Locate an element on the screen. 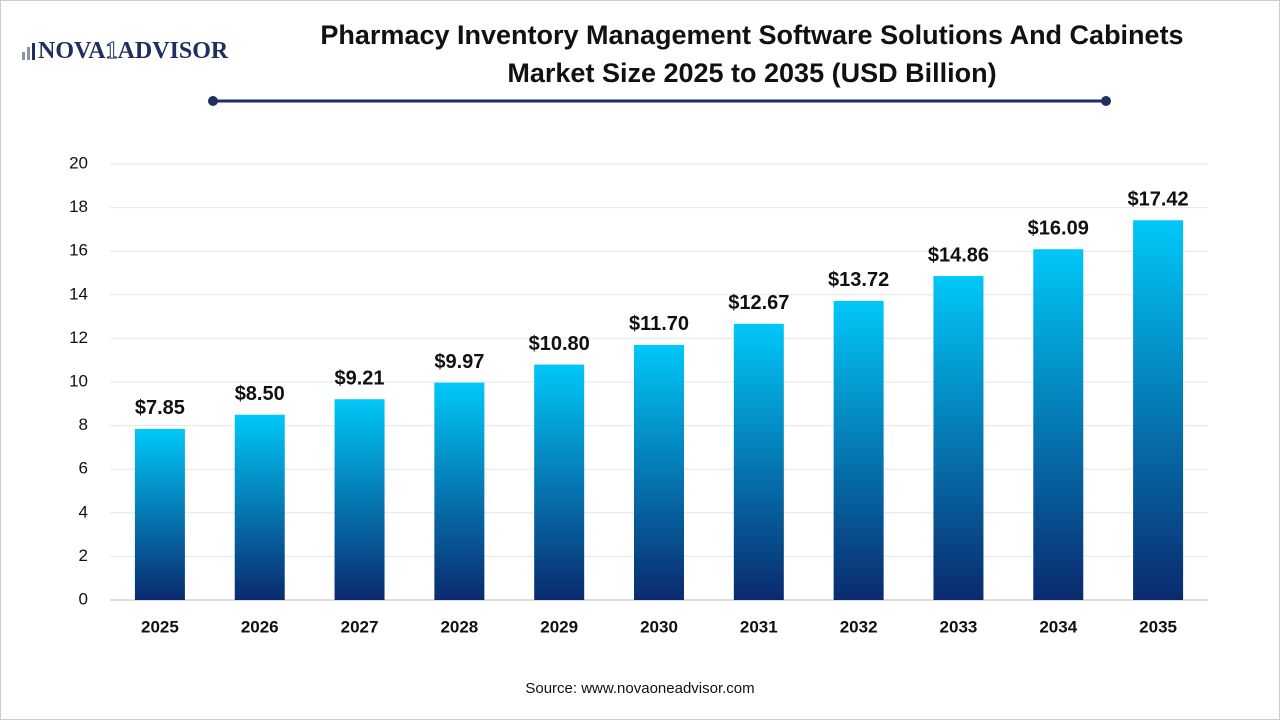  x-tick-label: 2033 is located at coordinates (959, 626).